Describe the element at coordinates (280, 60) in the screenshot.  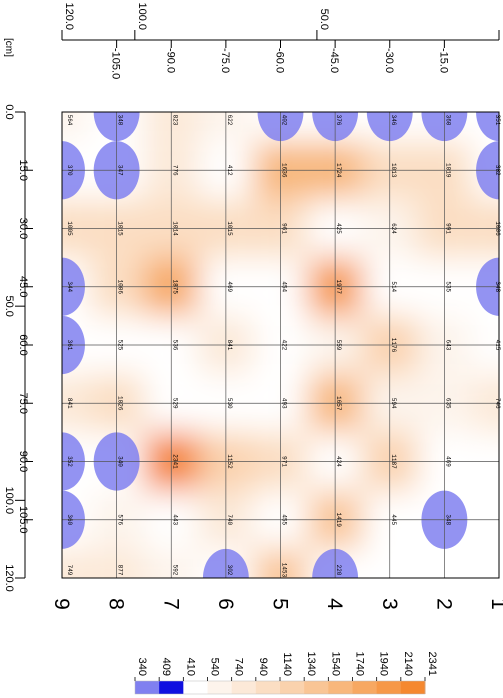
I see `top-axis-tick-label: -60.0` at that location.